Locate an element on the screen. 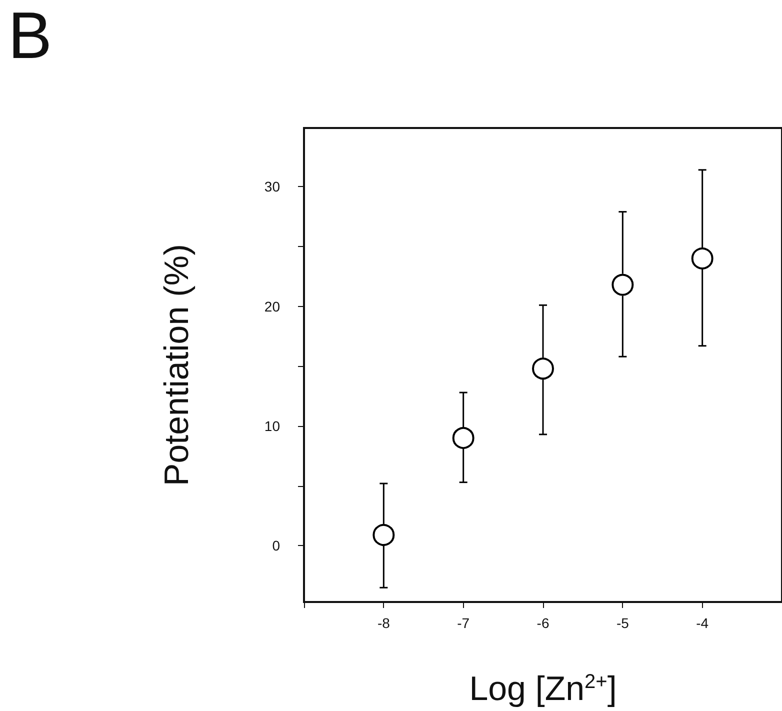  y-axis-title: Potentiation (%) is located at coordinates (177, 365).